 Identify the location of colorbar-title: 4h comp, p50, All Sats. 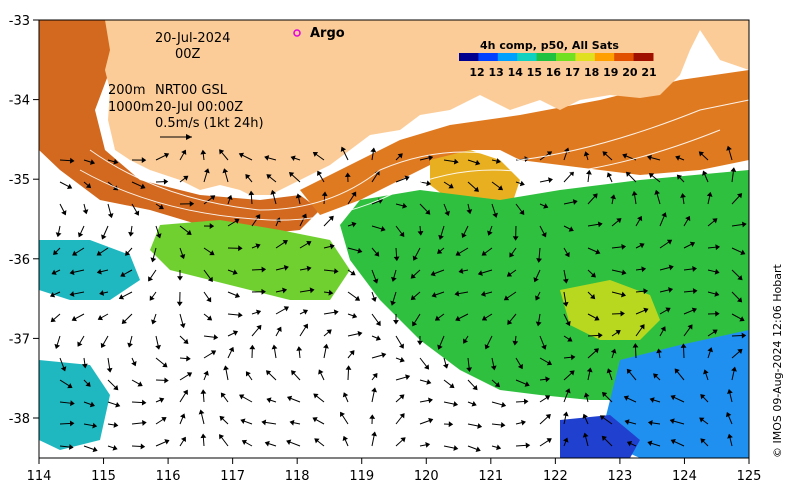
(549, 45).